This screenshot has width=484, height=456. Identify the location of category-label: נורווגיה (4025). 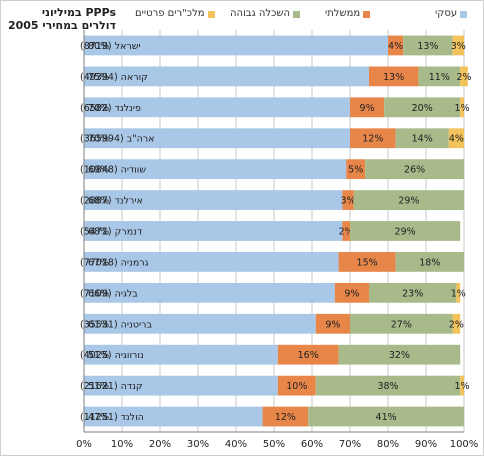
(112, 355).